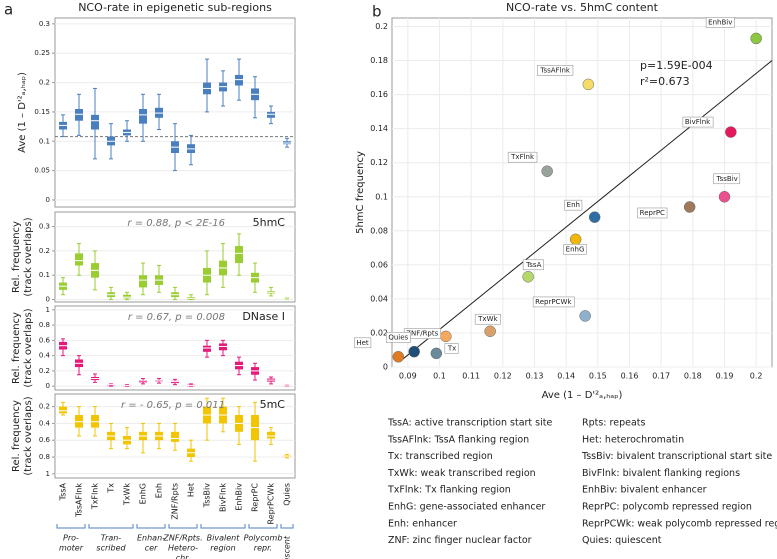  I want to click on x-tick-label: Quies, so click(287, 494).